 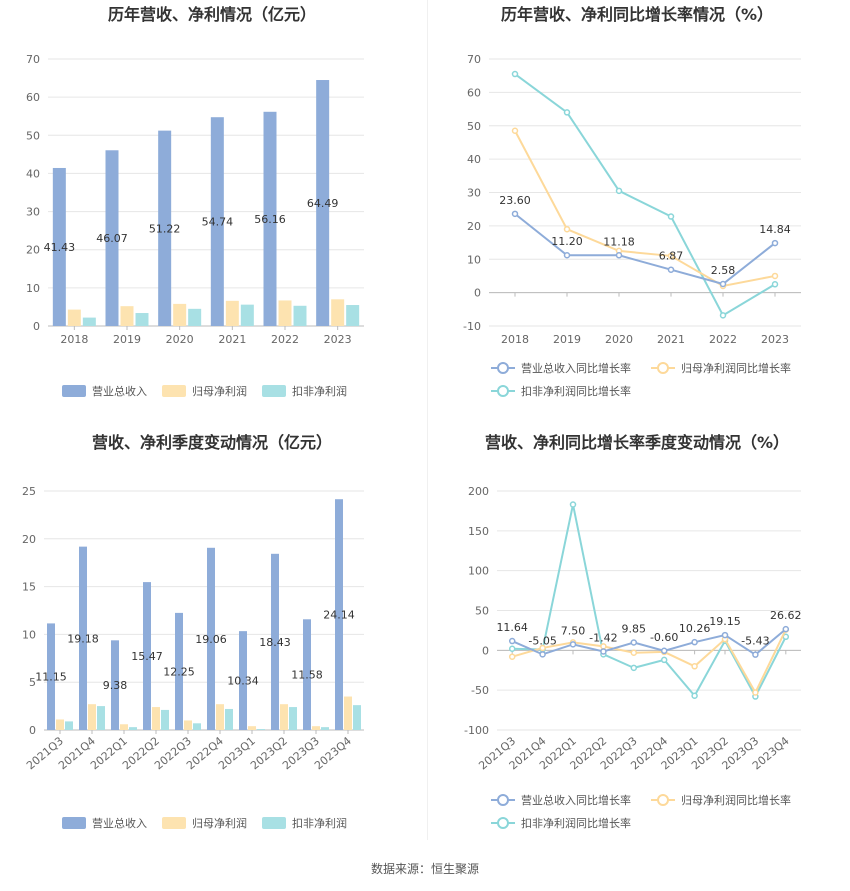 I want to click on bar-data-label: 19.06, so click(x=211, y=639).